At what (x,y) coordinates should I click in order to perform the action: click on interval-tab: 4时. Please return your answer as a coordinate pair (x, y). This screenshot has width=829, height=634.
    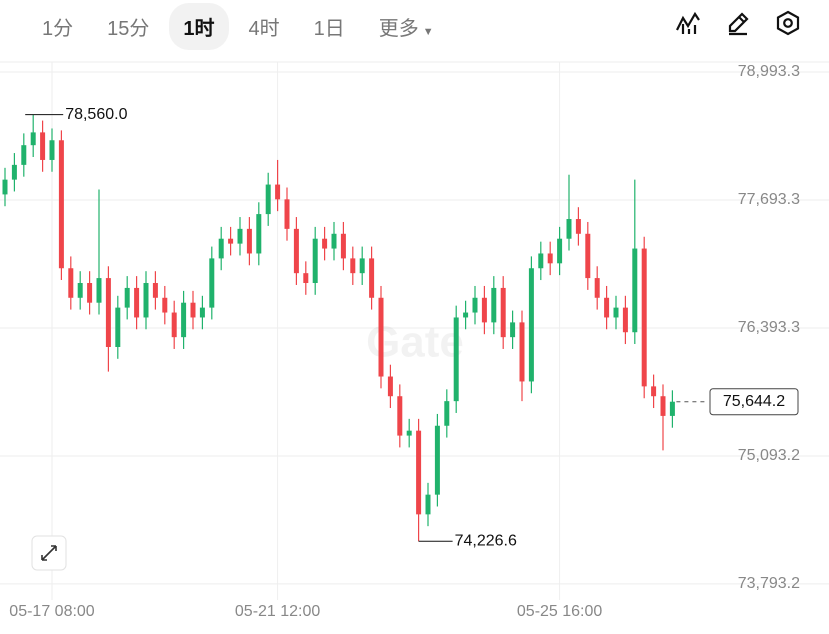
    Looking at the image, I should click on (264, 26).